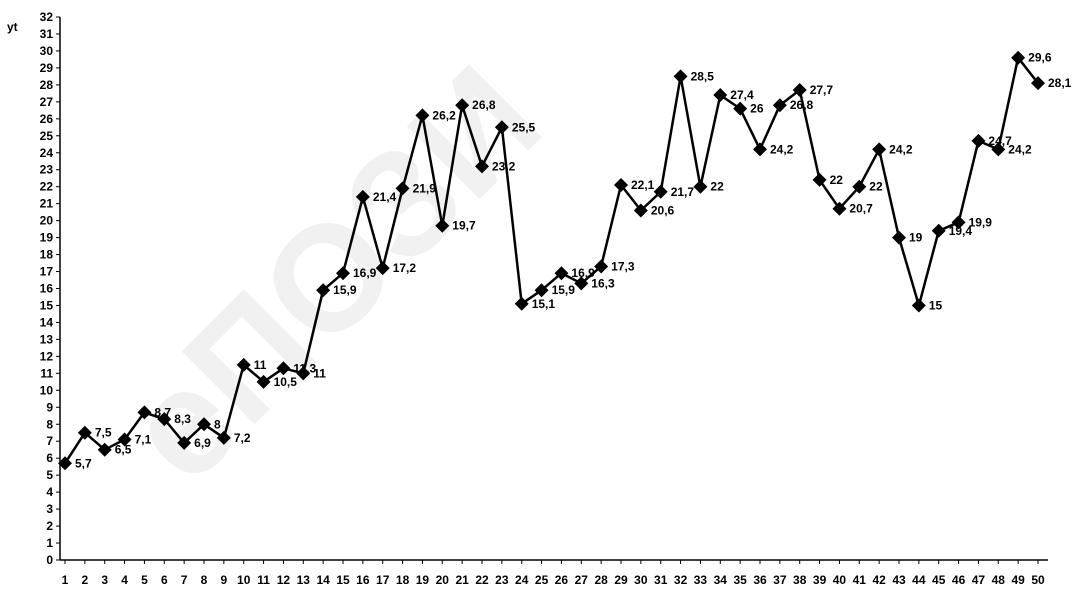  I want to click on y-tick-label: 20, so click(47, 221).